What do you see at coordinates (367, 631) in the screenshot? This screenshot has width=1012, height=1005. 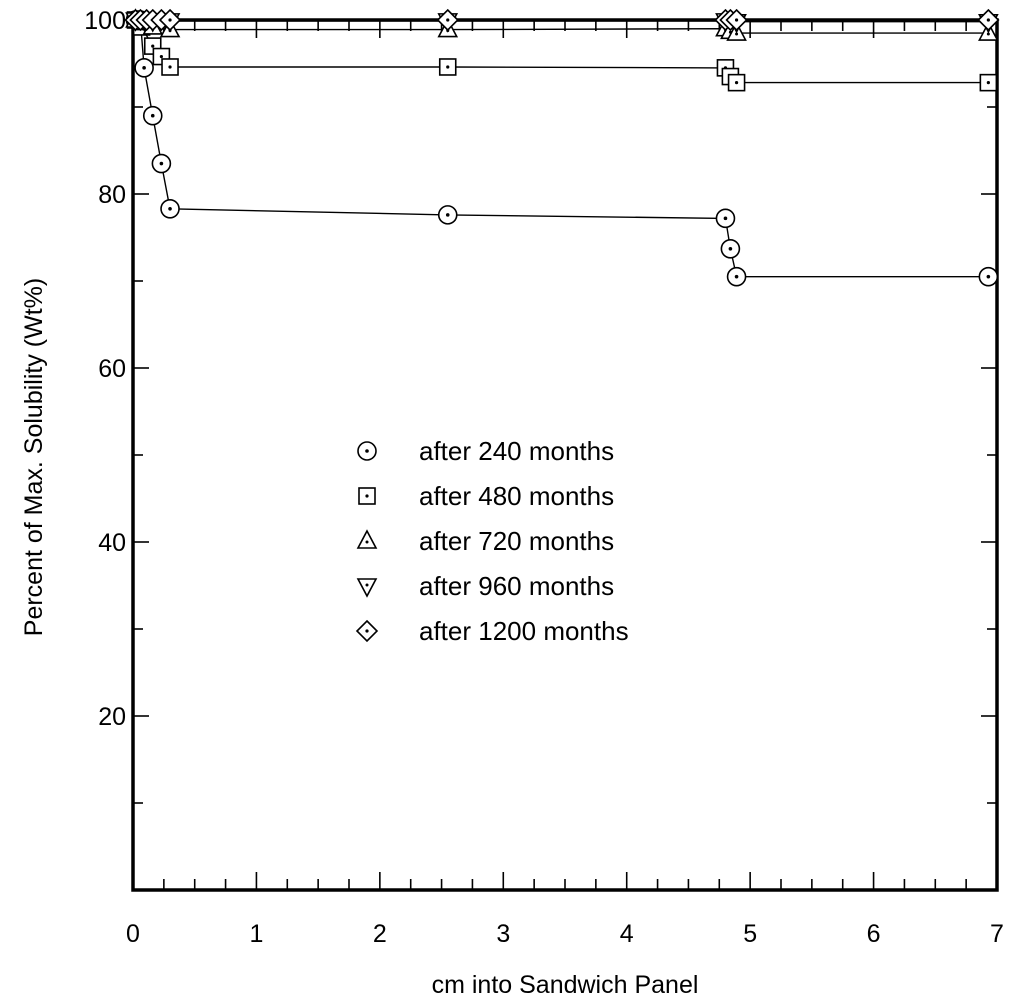 I see `legend-symbol-diamond` at bounding box center [367, 631].